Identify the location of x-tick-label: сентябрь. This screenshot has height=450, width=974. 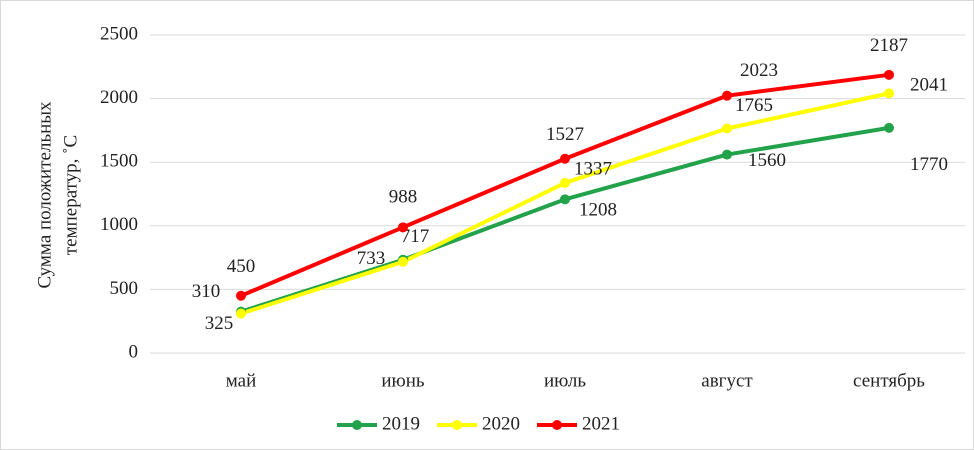
(889, 380).